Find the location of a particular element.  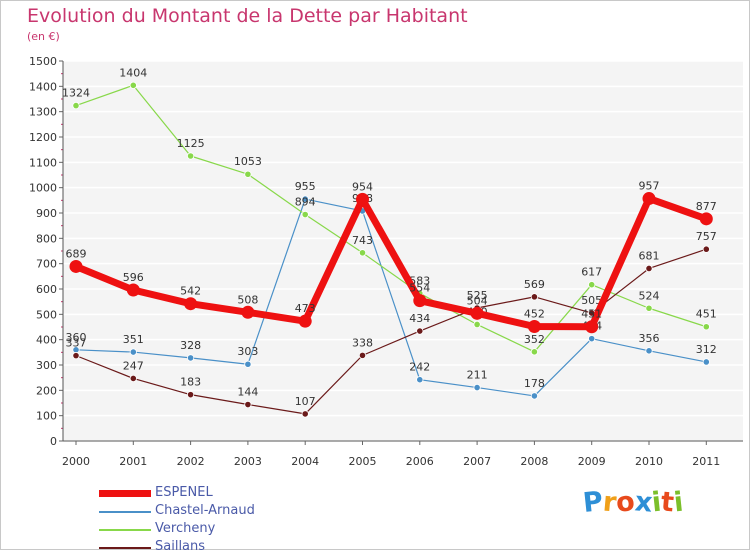

x-tick-label: 2001 is located at coordinates (133, 461).